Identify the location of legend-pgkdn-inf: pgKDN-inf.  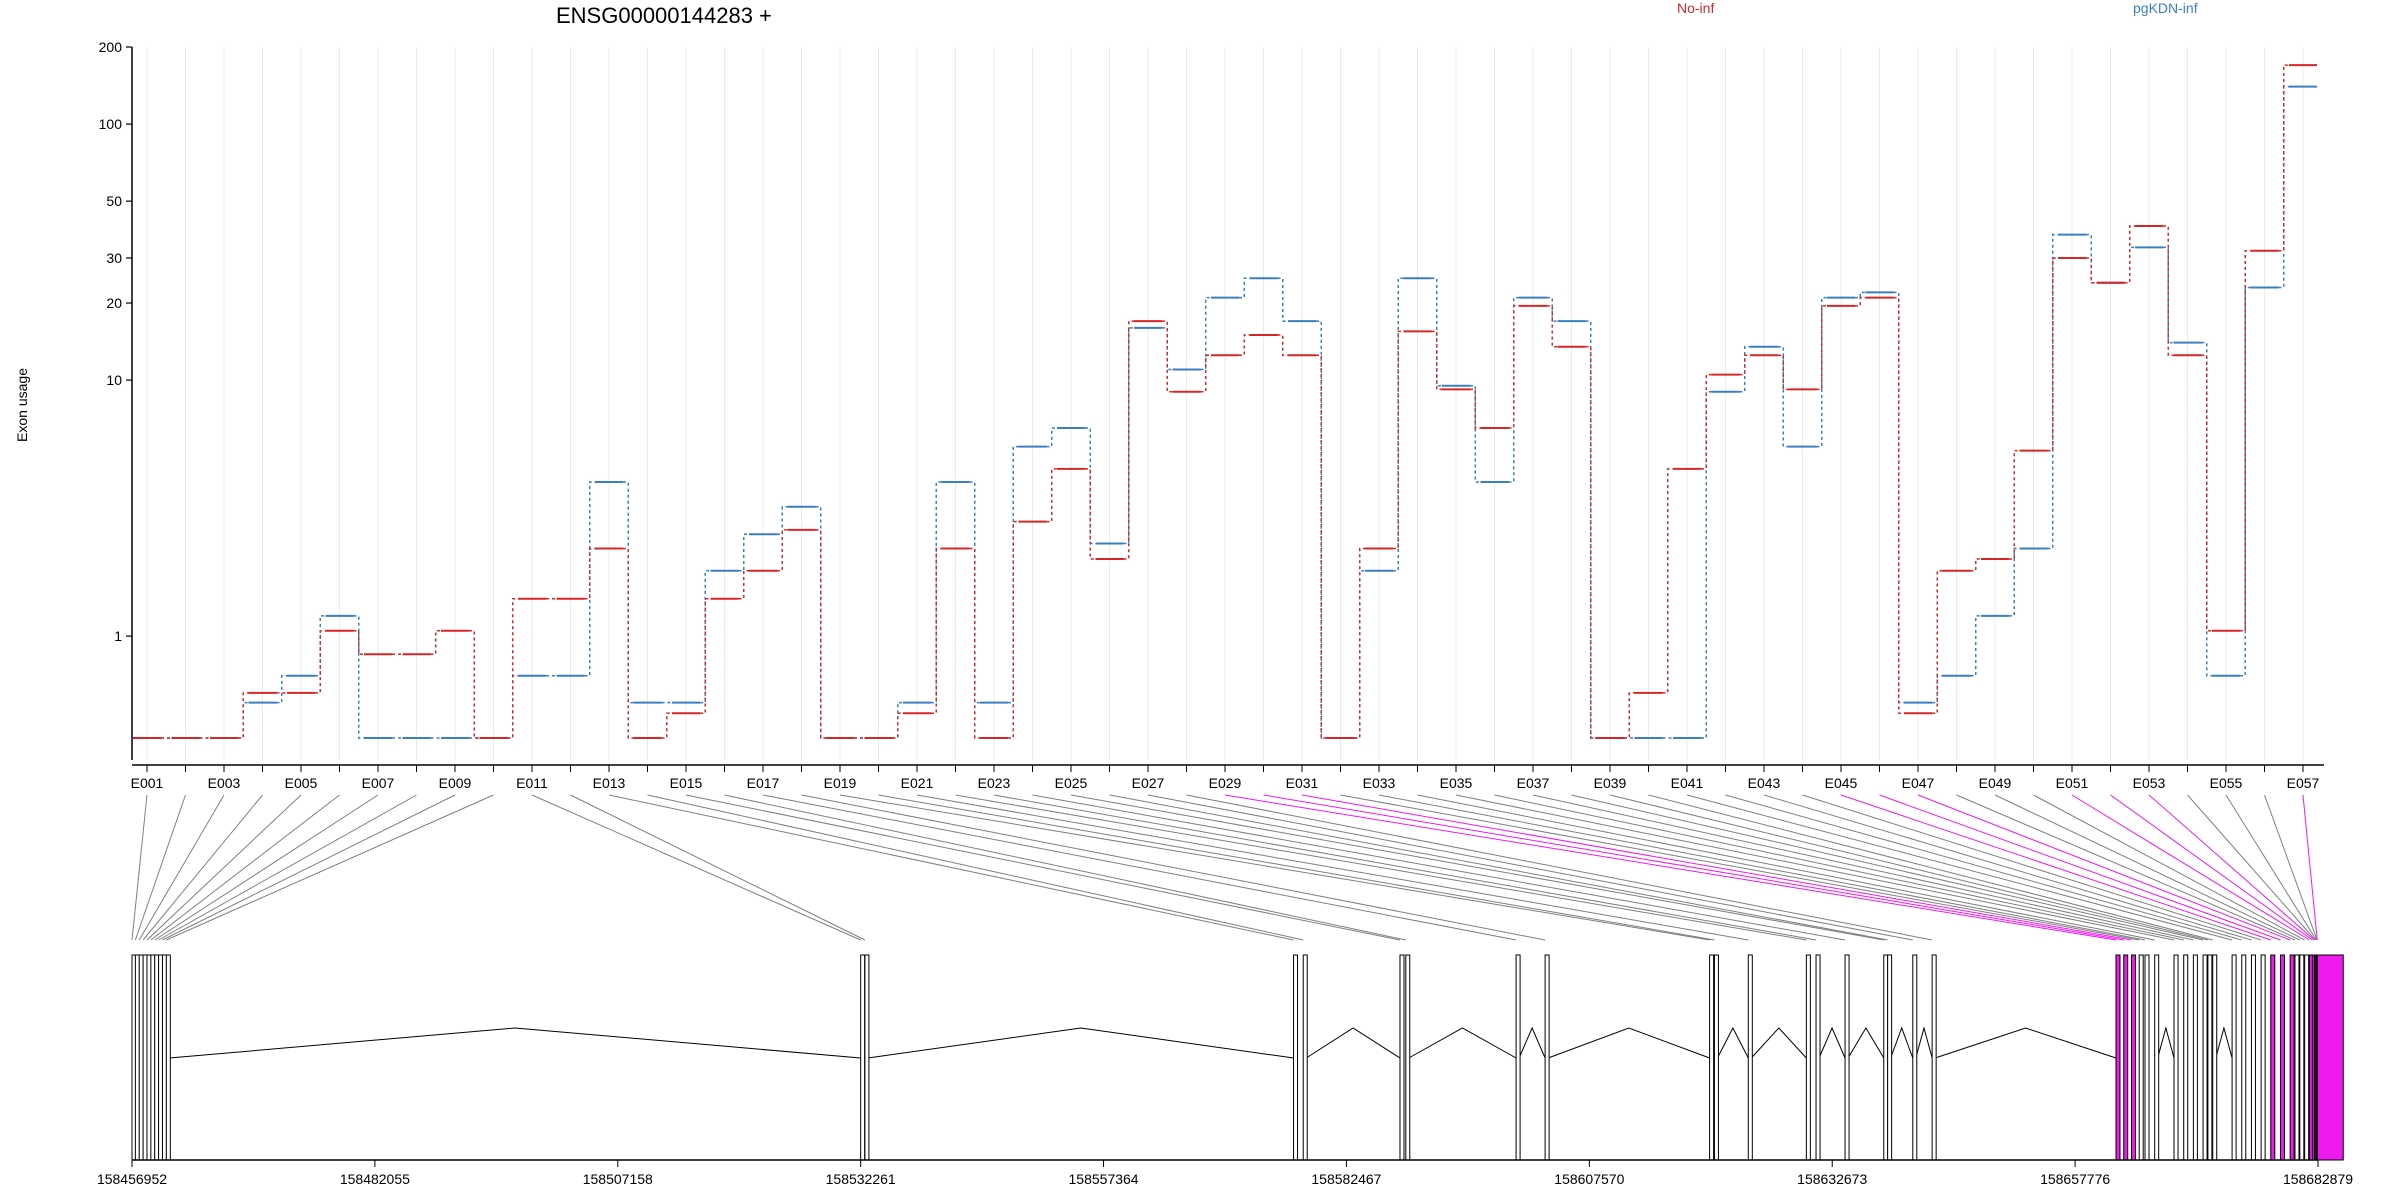
(2165, 8).